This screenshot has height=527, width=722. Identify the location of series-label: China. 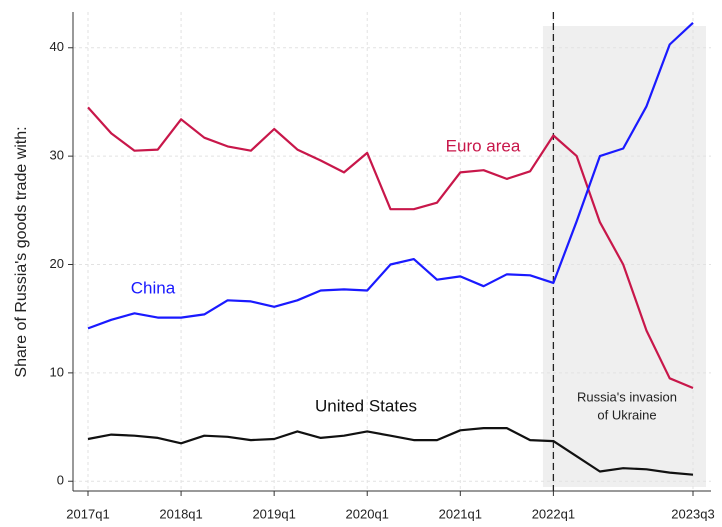
(153, 287).